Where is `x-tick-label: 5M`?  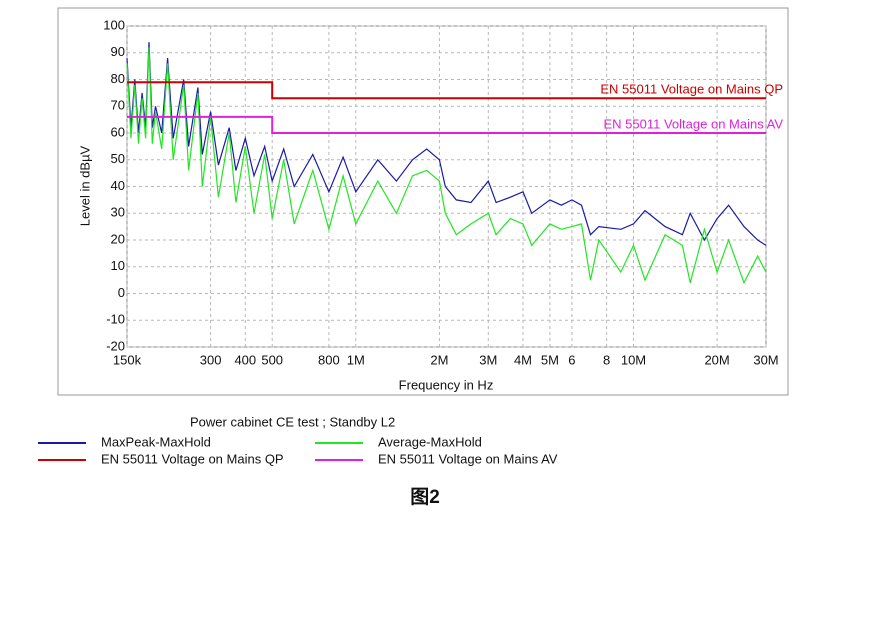 x-tick-label: 5M is located at coordinates (550, 359).